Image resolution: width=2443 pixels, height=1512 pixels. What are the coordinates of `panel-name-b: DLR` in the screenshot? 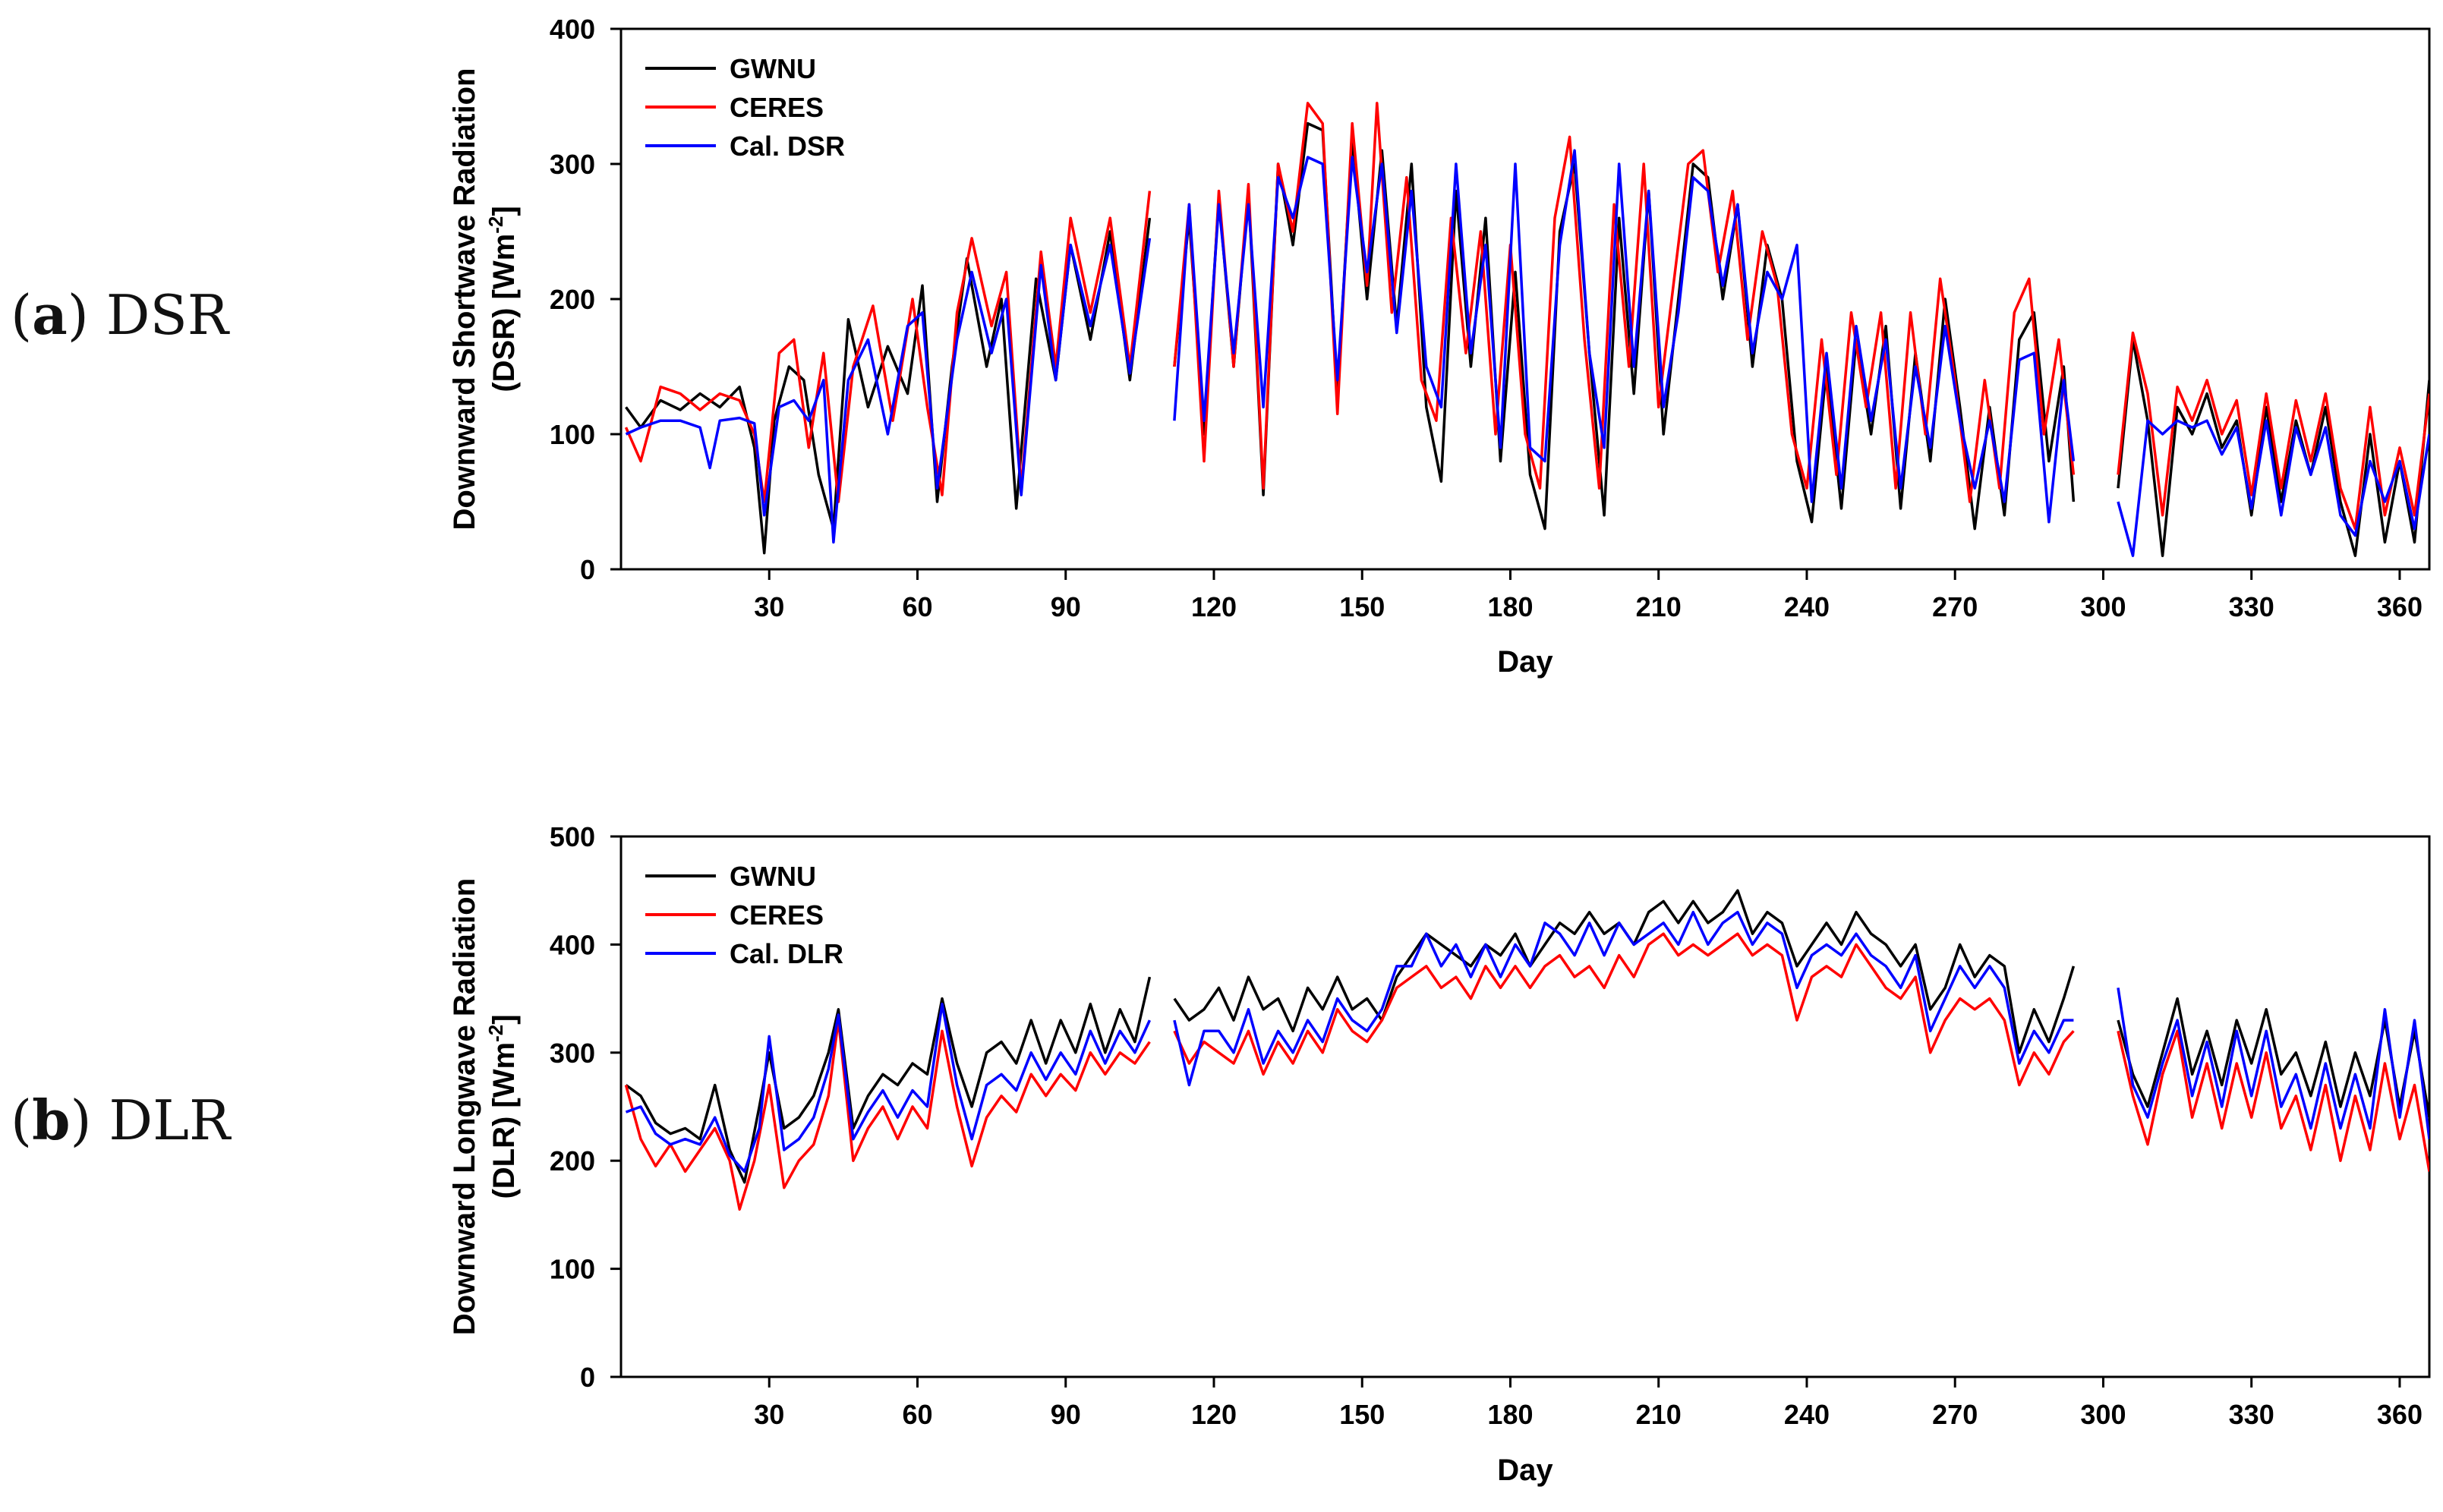 It's located at (170, 1120).